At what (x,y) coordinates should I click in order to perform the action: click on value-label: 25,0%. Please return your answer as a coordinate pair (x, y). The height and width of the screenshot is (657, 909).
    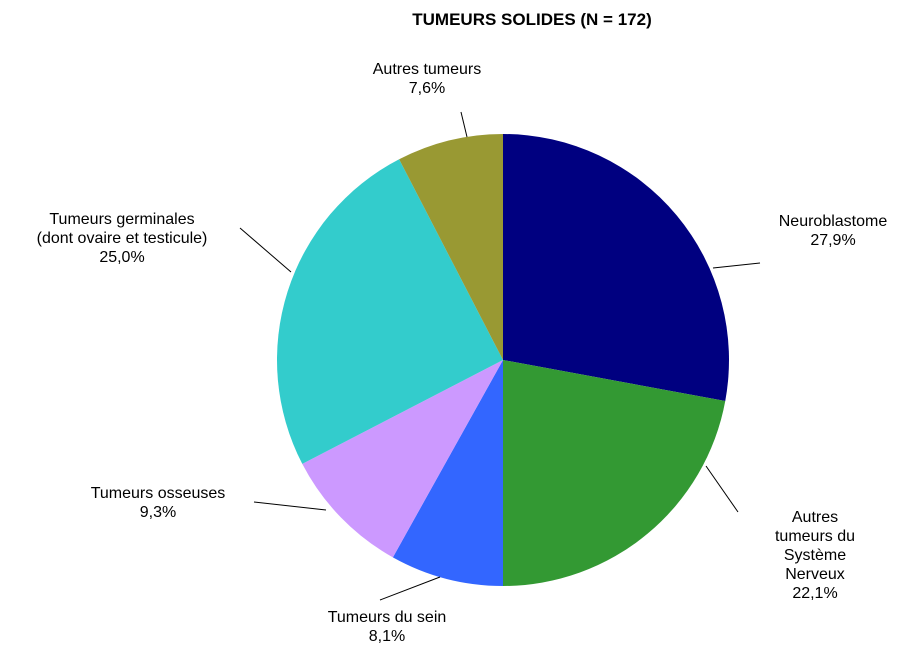
    Looking at the image, I should click on (122, 257).